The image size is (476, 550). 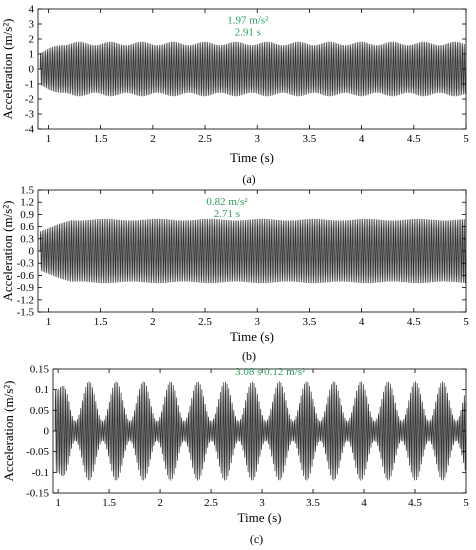 I want to click on y-tick-label: -2, so click(x=29, y=100).